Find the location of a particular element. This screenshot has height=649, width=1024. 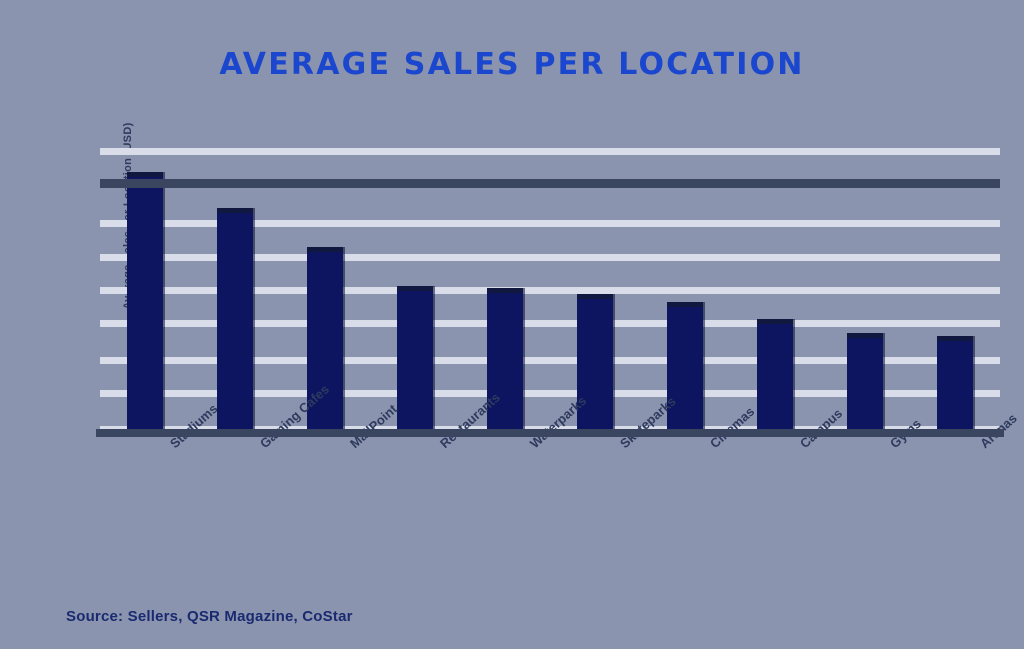

x-tick-label: MallPoint is located at coordinates (373, 426).